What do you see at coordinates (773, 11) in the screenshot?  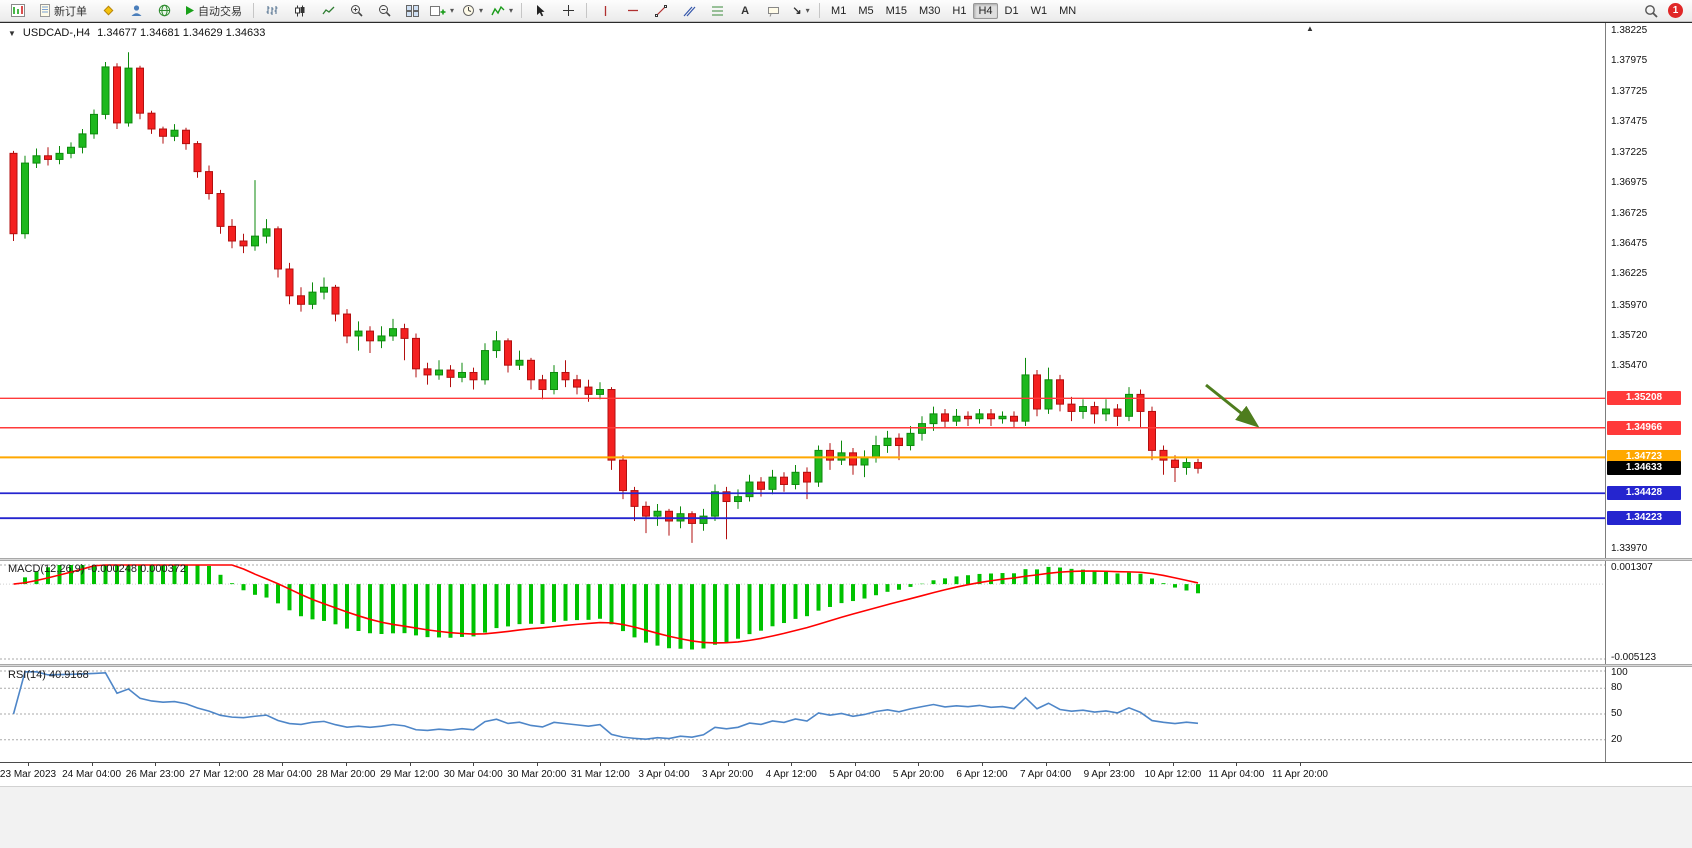 I see `text-label-tool-button` at bounding box center [773, 11].